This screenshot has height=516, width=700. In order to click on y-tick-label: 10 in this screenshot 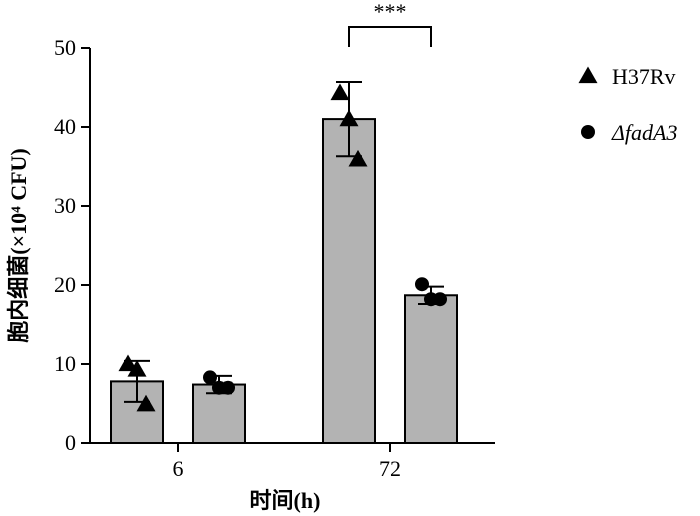, I will do `click(65, 363)`.